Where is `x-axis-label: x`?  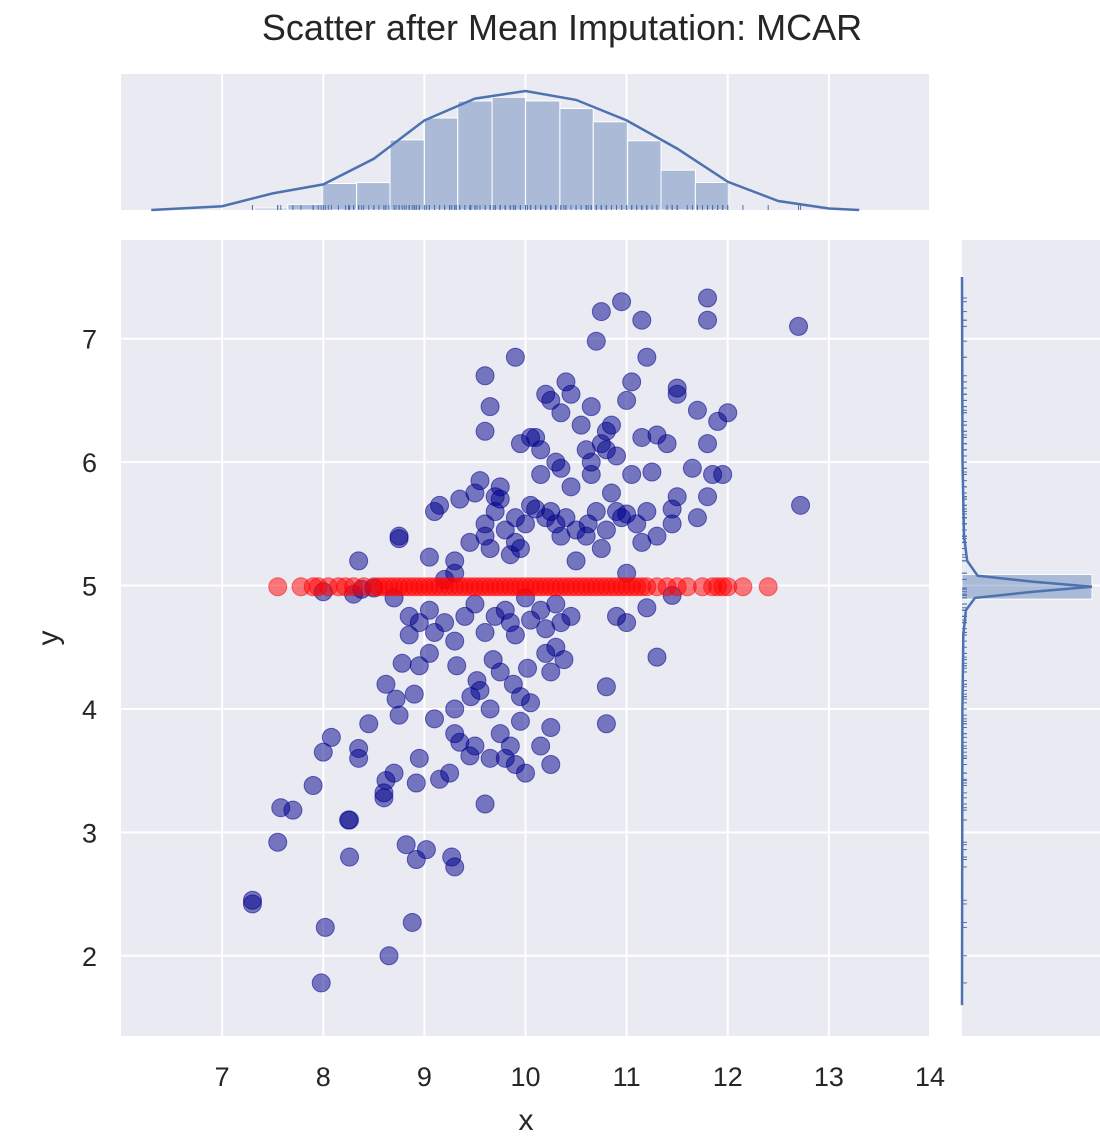 x-axis-label: x is located at coordinates (526, 1120).